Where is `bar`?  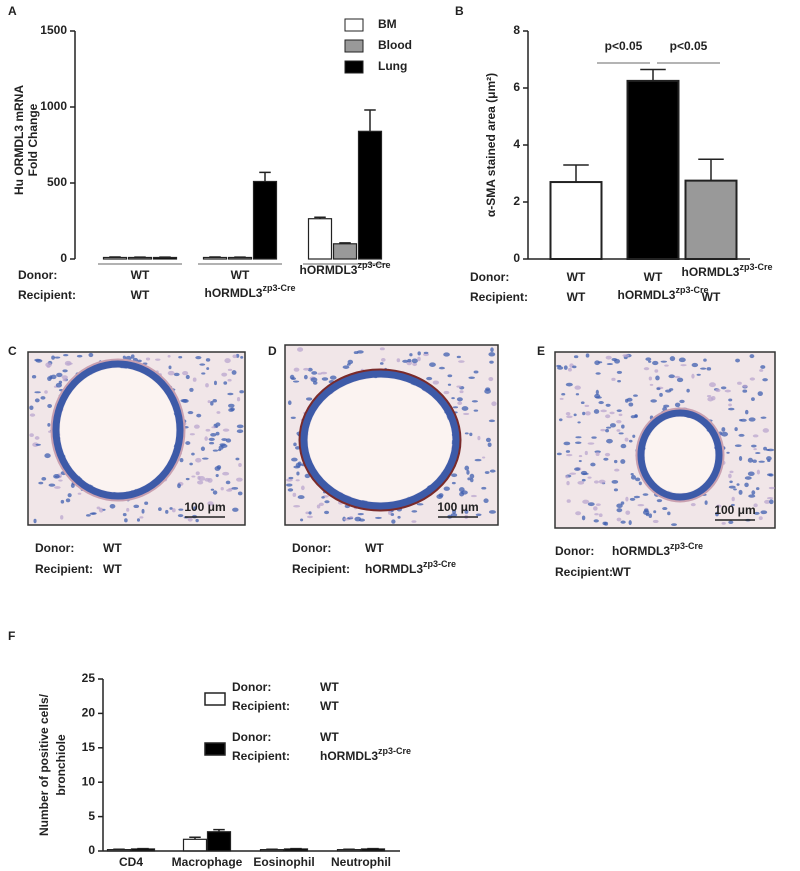
bar is located at coordinates (345, 251).